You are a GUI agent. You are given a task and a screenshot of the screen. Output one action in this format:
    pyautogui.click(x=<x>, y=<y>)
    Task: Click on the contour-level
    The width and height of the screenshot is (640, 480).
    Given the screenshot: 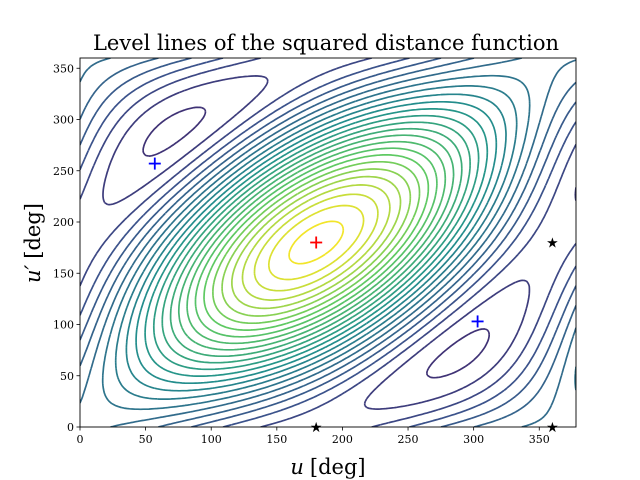 What is the action you would take?
    pyautogui.click(x=316, y=242)
    